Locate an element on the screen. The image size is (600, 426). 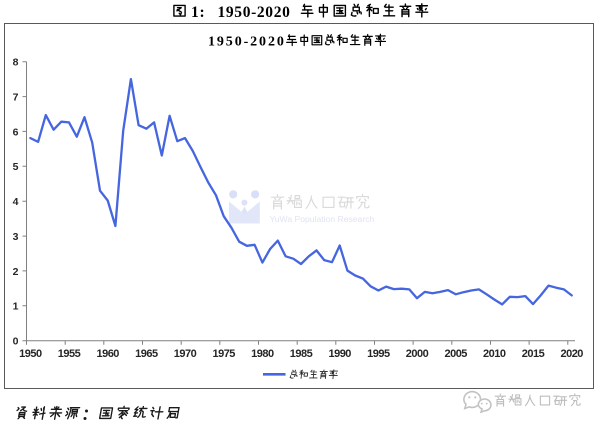
svg-text: 2010 is located at coordinates (494, 354).